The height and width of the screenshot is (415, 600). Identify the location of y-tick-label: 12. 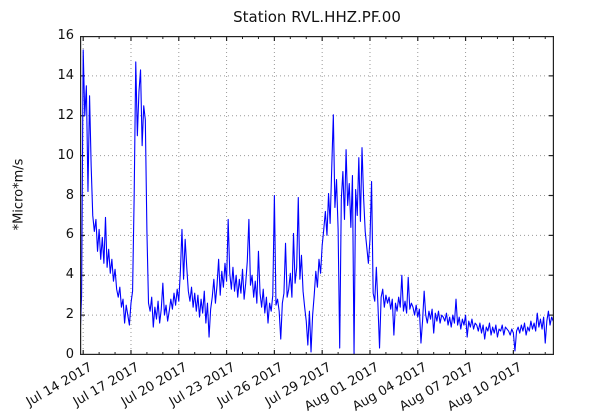
(65, 115).